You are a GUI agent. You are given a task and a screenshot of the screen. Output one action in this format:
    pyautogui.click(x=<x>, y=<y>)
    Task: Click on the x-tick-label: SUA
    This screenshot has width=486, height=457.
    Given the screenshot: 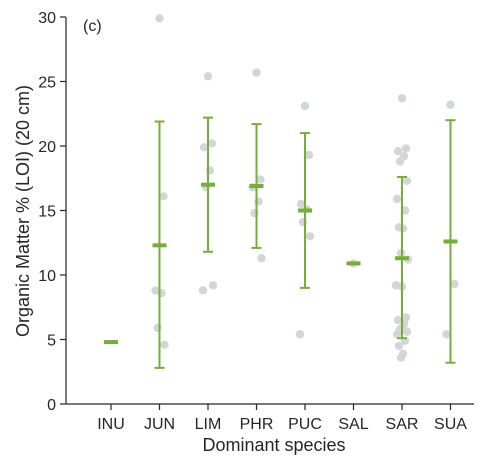 What is the action you would take?
    pyautogui.click(x=450, y=424)
    